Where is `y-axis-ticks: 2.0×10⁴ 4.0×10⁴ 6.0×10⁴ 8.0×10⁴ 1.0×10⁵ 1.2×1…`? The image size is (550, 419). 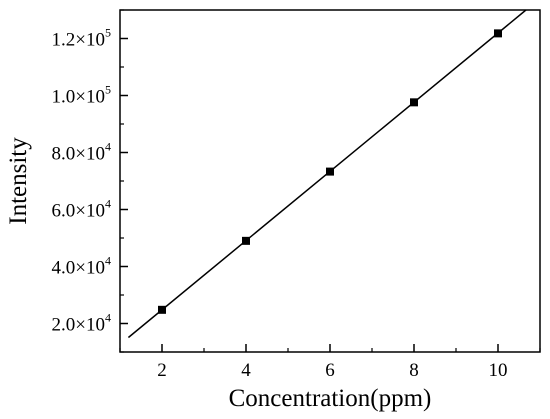 y-axis-ticks: 2.0×10⁴ 4.0×10⁴ 6.0×10⁴ 8.0×10⁴ 1.0×10⁵ 1.2×1… is located at coordinates (90, 181).